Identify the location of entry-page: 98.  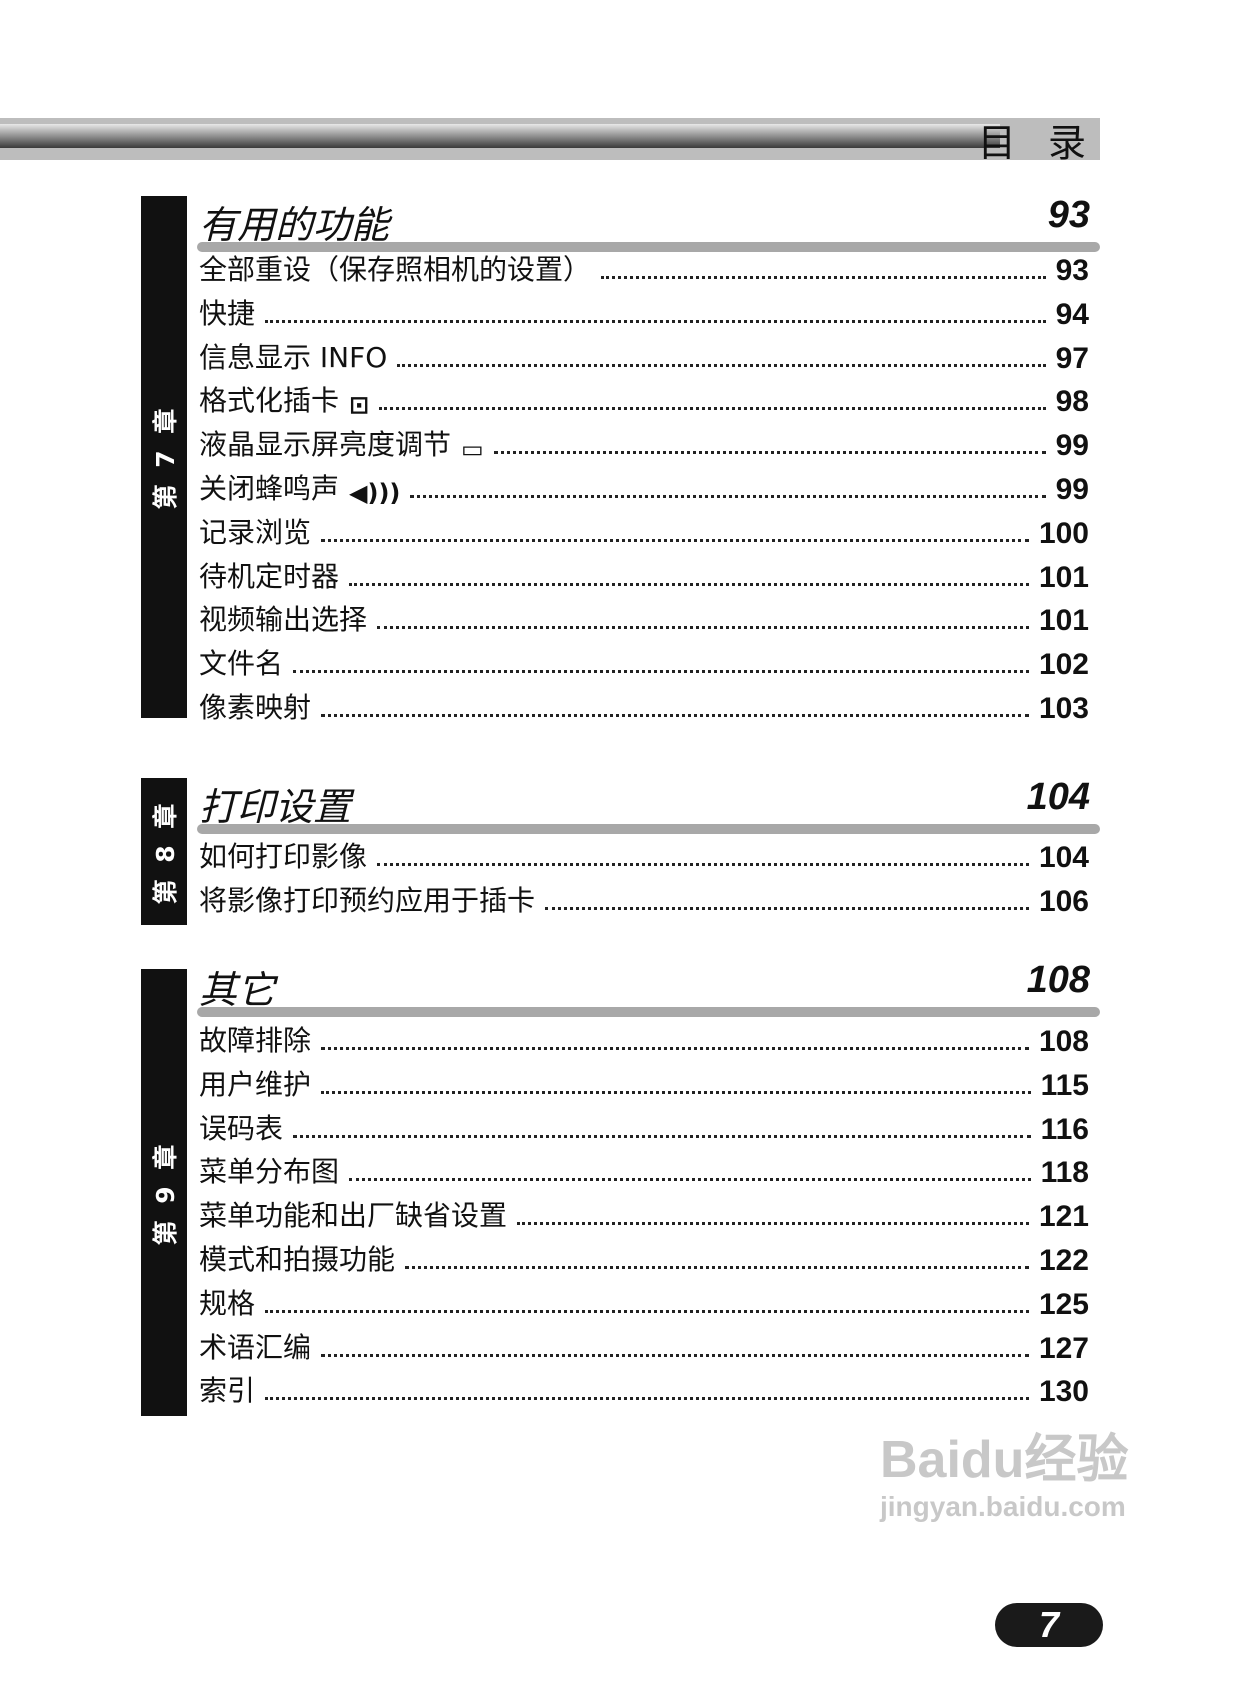
(1072, 402).